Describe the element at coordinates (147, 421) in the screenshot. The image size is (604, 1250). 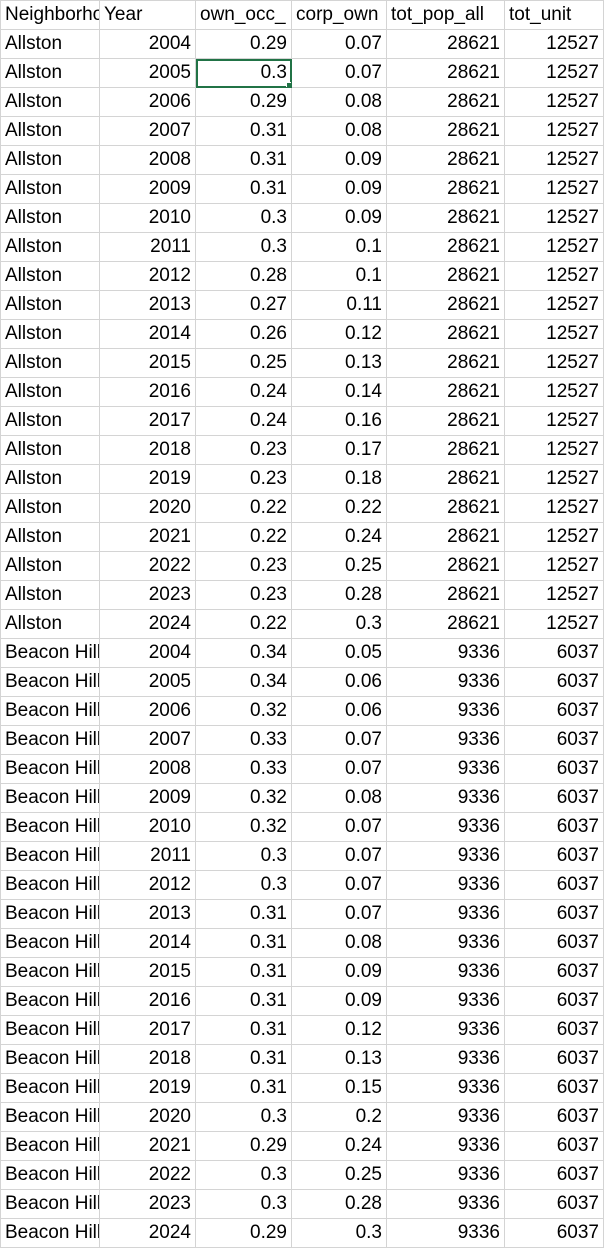
I see `cell-year: 2017` at that location.